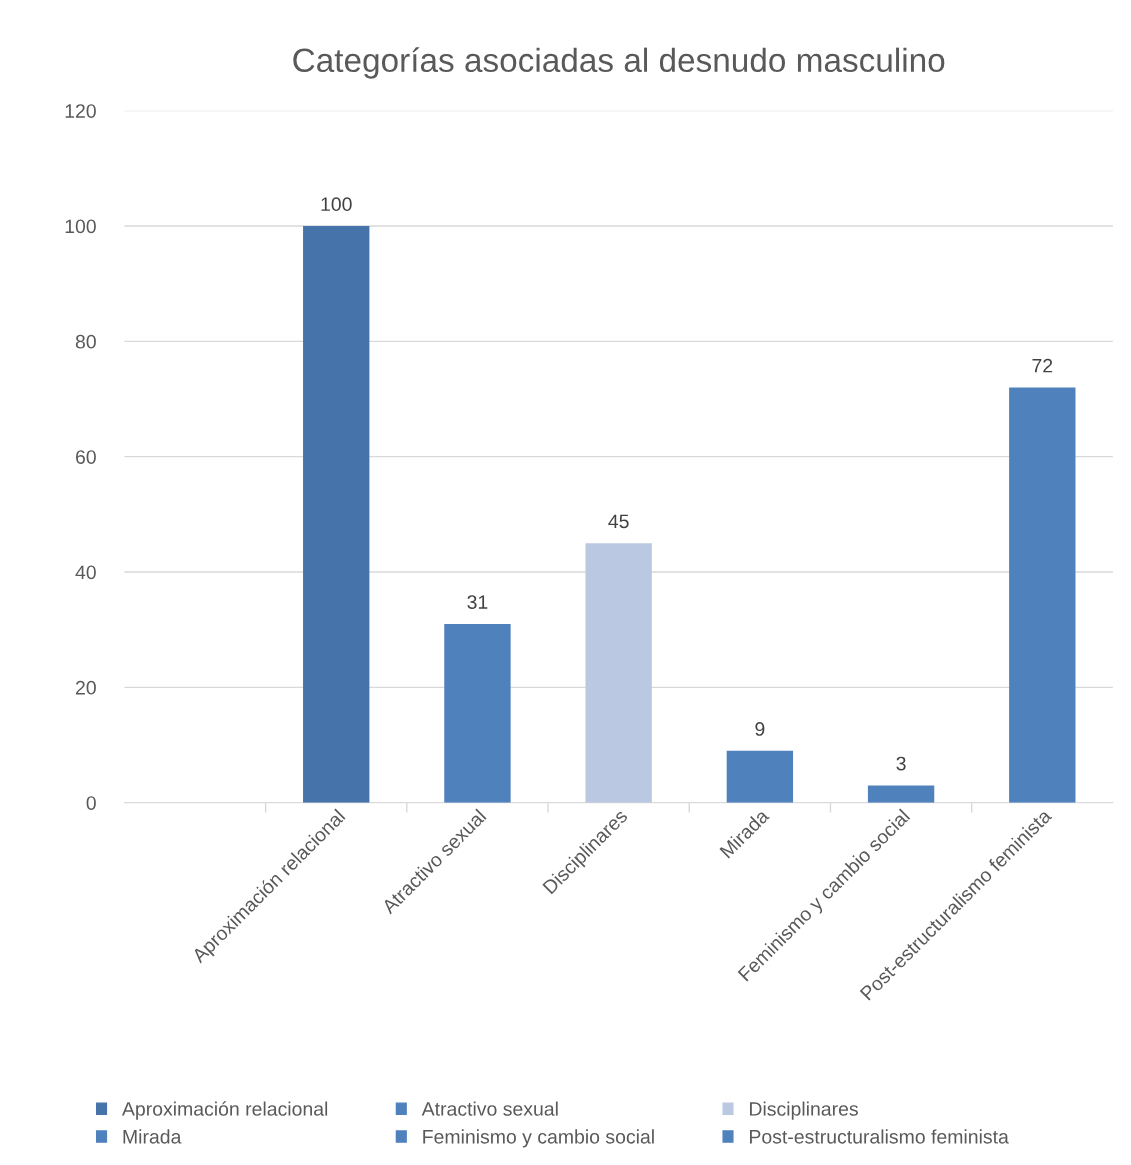 The width and height of the screenshot is (1131, 1165). I want to click on y-tick-label: 100, so click(80, 226).